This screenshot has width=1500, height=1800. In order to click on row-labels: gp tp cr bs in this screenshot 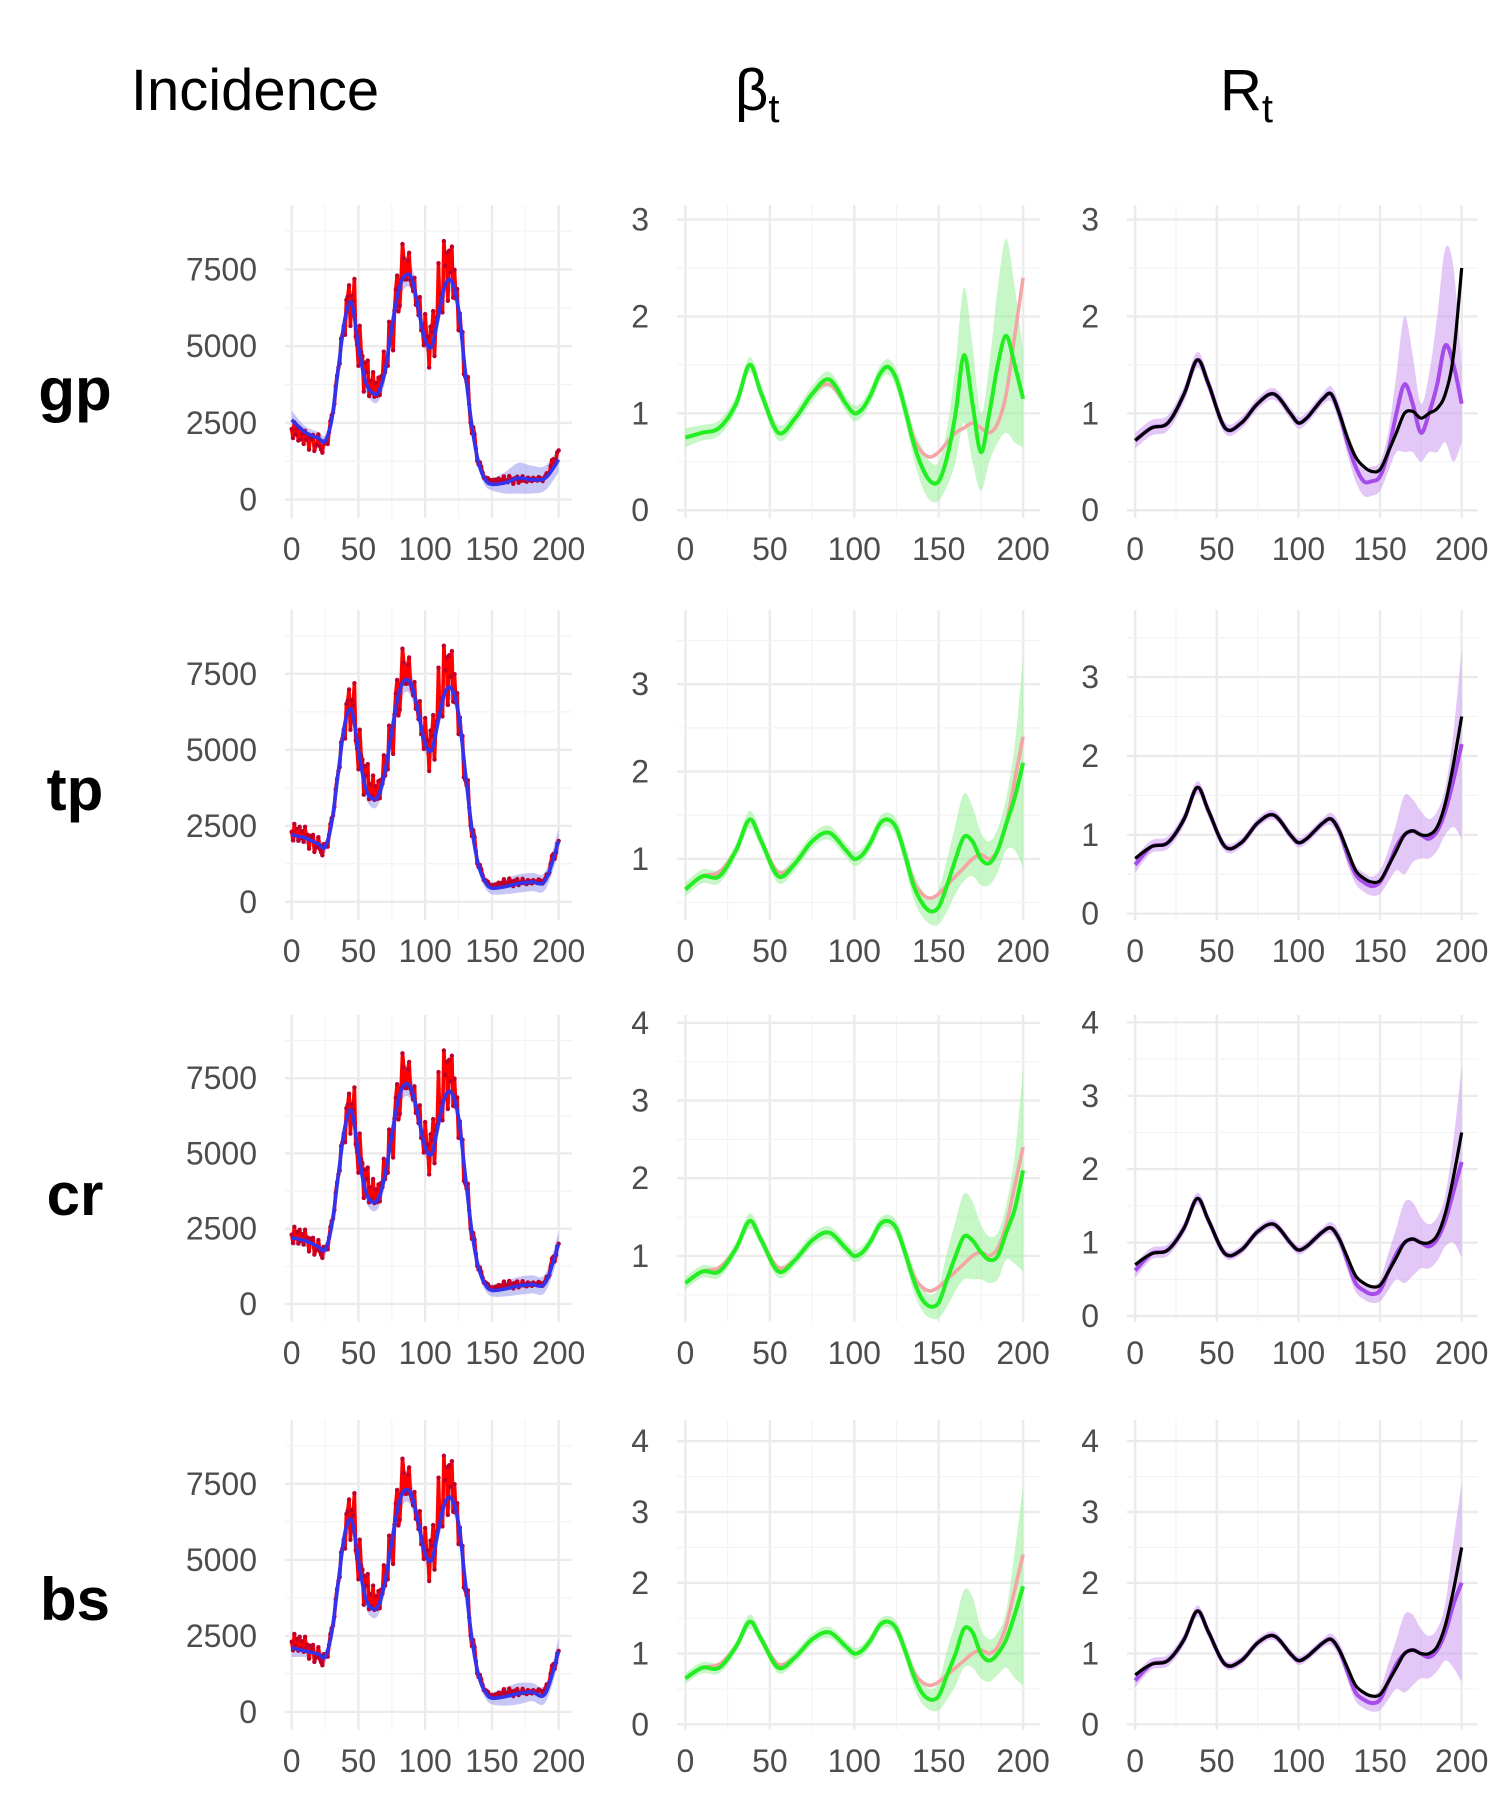, I will do `click(74, 994)`.